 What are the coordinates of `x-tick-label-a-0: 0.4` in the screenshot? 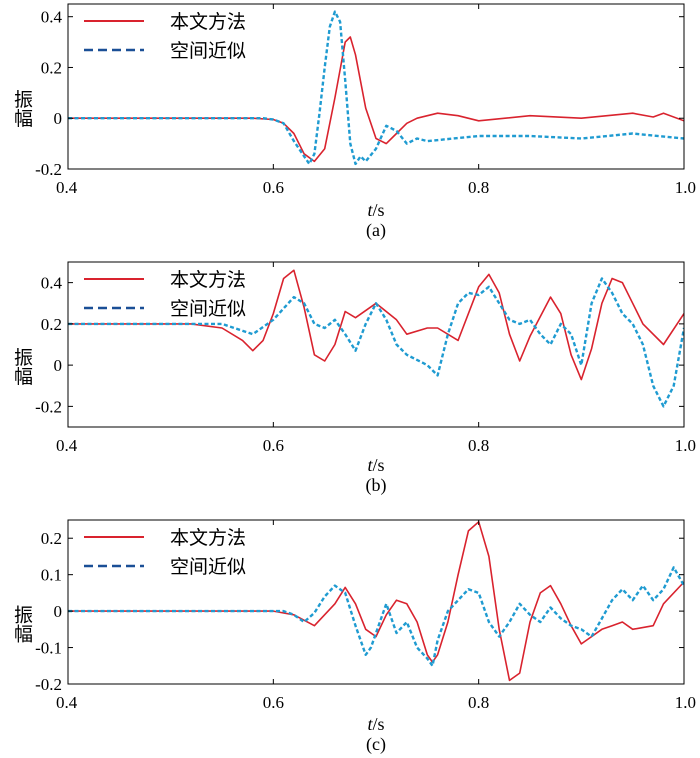 It's located at (67, 187).